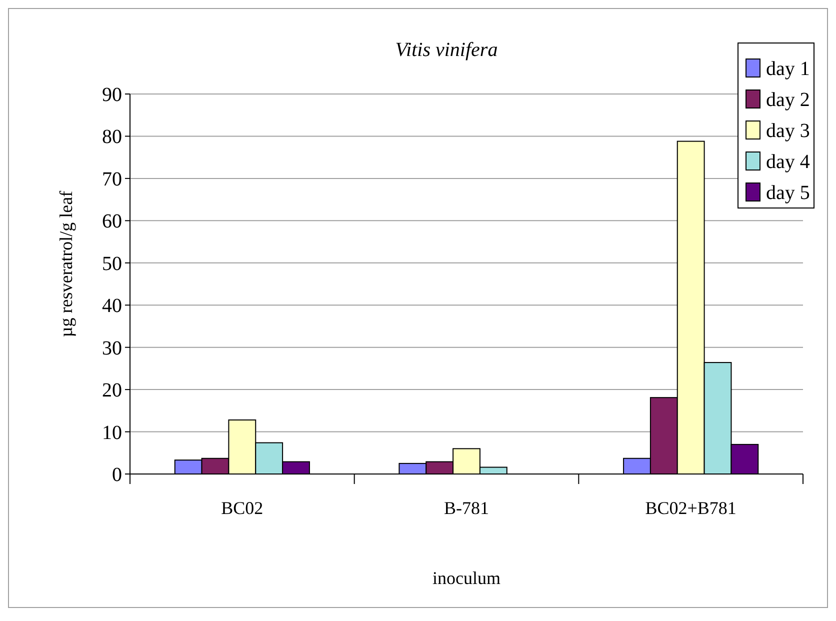  Describe the element at coordinates (112, 391) in the screenshot. I see `y-tick-label: 20` at that location.